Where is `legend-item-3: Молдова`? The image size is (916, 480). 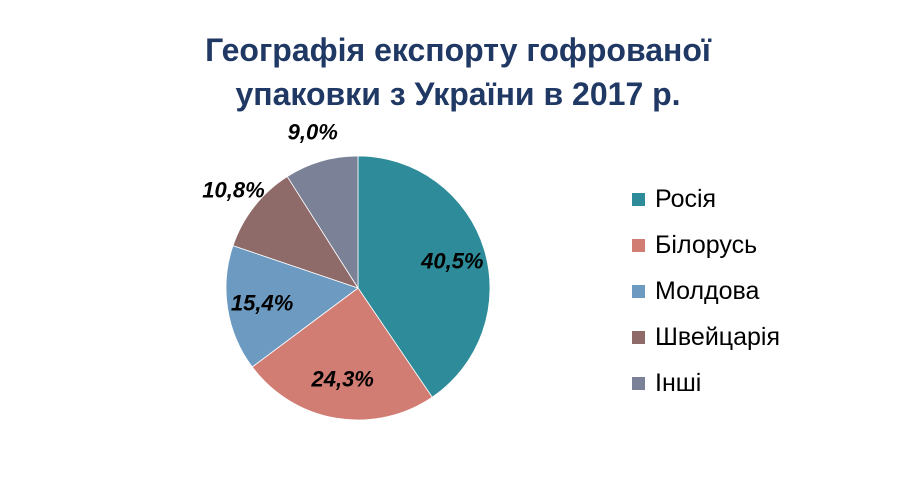 legend-item-3: Молдова is located at coordinates (706, 291).